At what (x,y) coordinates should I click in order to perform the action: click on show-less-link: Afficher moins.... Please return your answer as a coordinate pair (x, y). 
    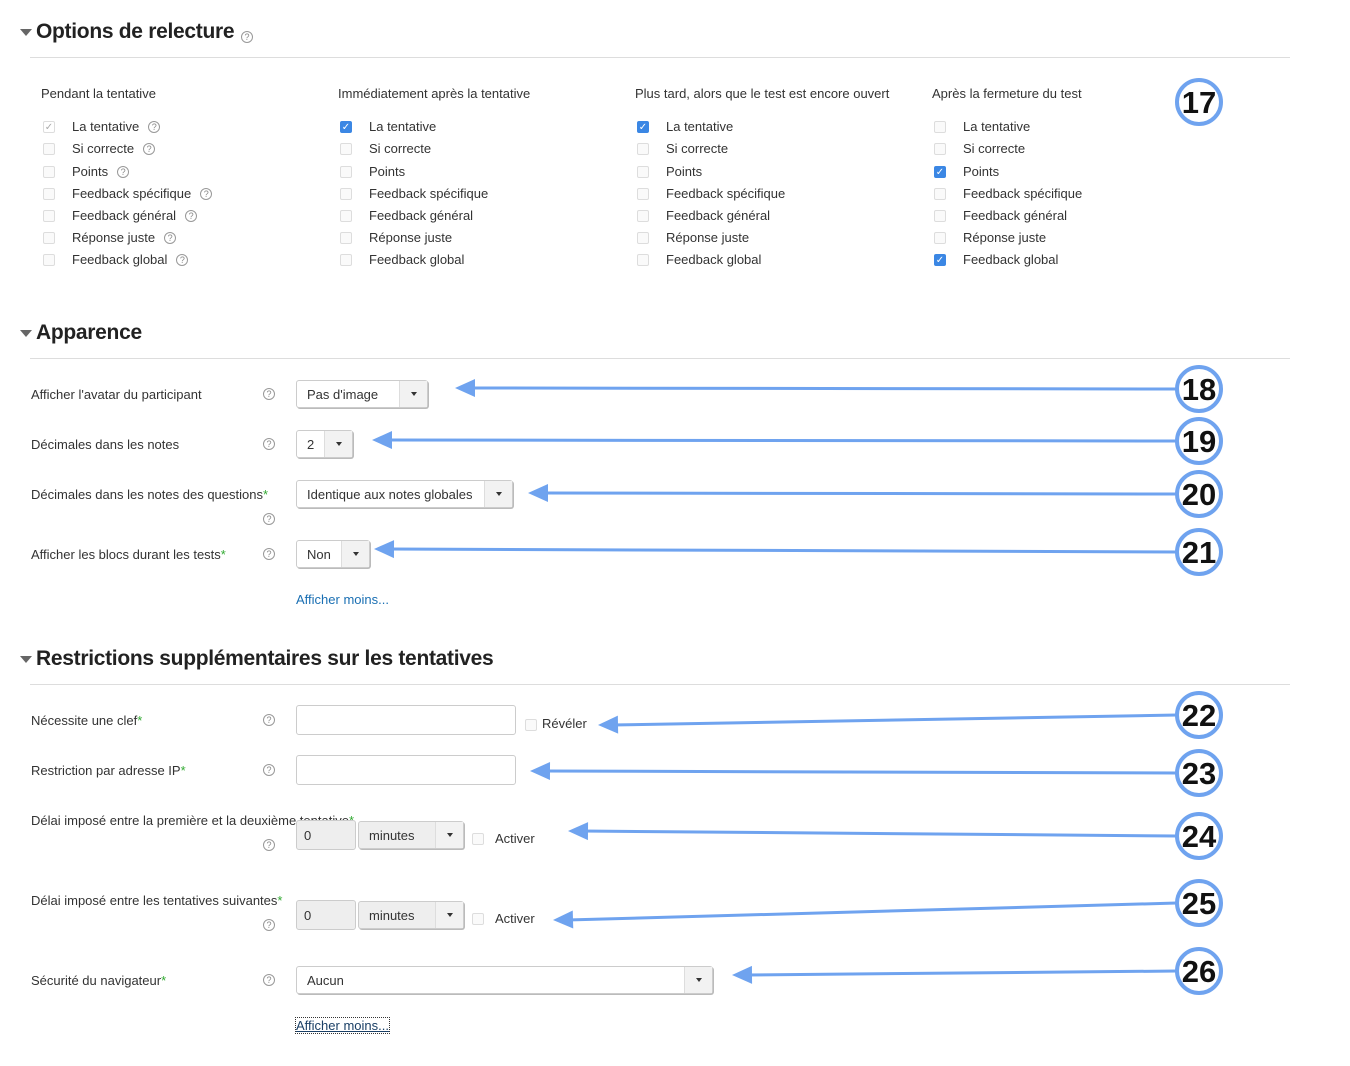
    Looking at the image, I should click on (342, 599).